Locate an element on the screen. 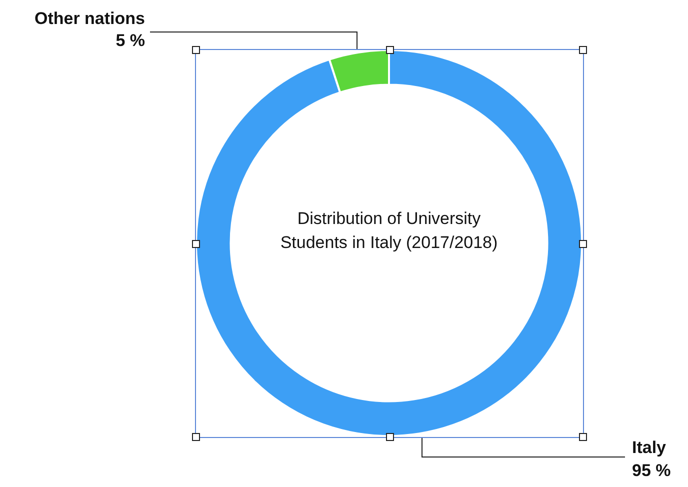 This screenshot has height=487, width=688. data-label: 5 % is located at coordinates (130, 40).